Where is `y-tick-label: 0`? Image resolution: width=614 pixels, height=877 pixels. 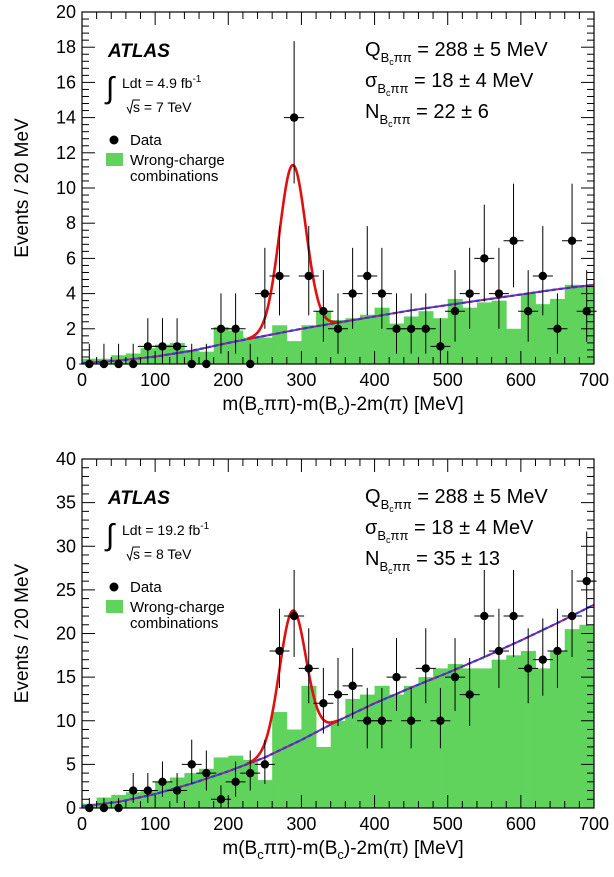 y-tick-label: 0 is located at coordinates (71, 364).